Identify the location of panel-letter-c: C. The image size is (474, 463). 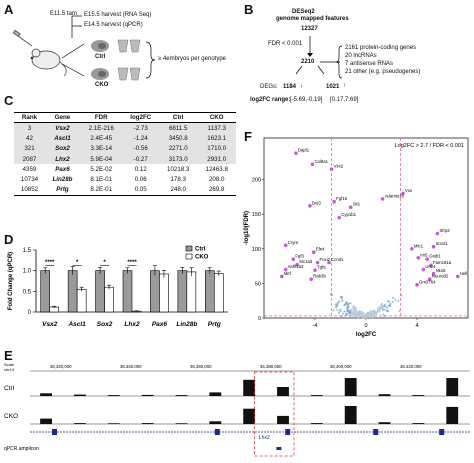
(9, 100).